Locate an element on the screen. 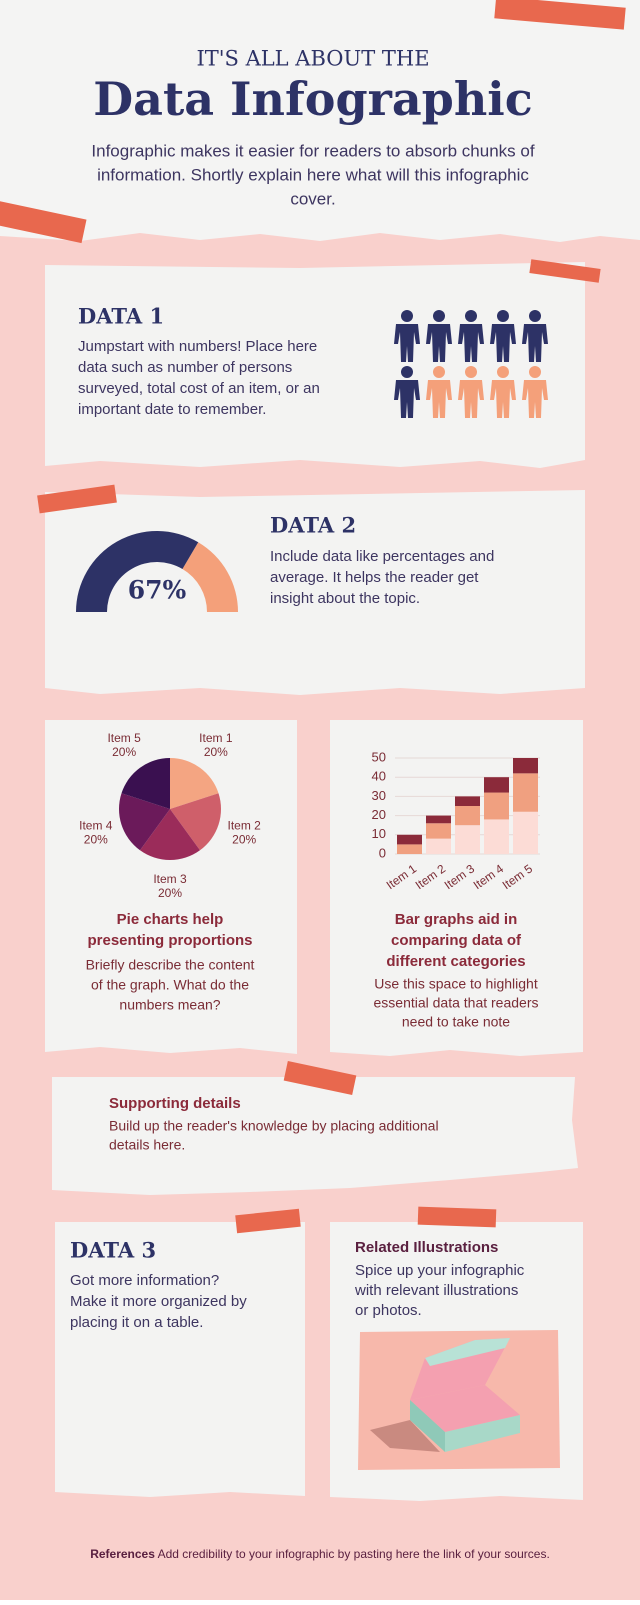 The image size is (640, 1605). body-line: numbers mean? is located at coordinates (169, 1005).